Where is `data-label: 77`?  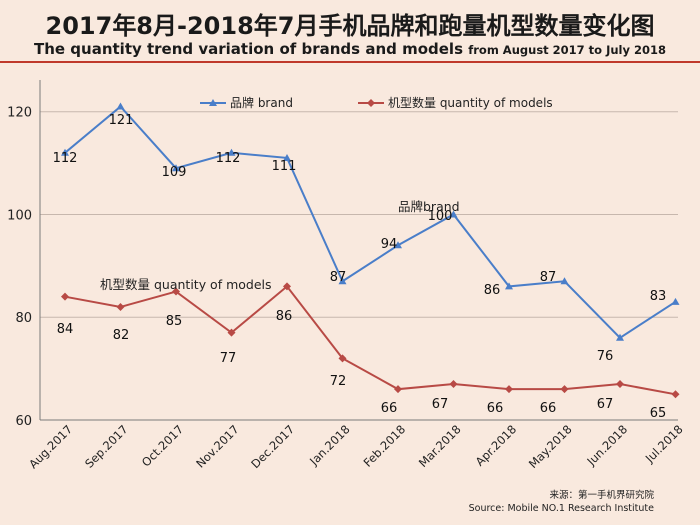
data-label: 77 is located at coordinates (228, 358).